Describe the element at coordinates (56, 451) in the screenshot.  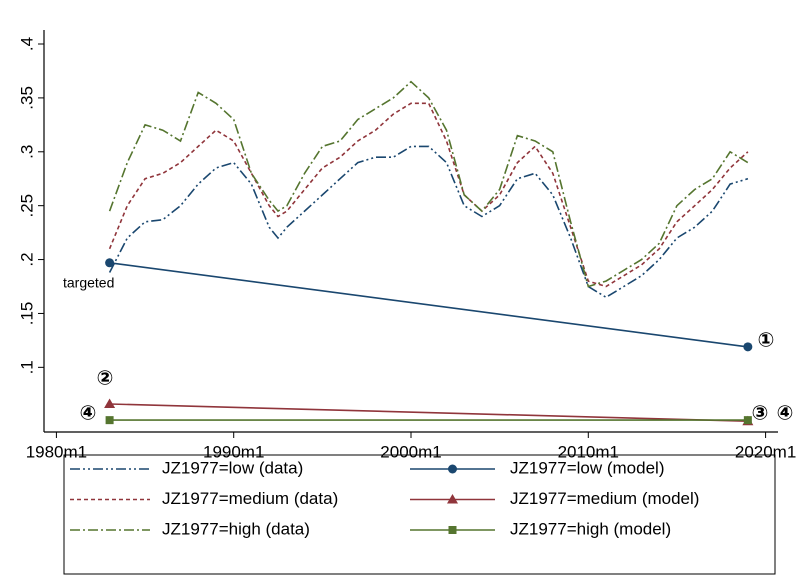
I see `x-tick-label: 1980m1` at that location.